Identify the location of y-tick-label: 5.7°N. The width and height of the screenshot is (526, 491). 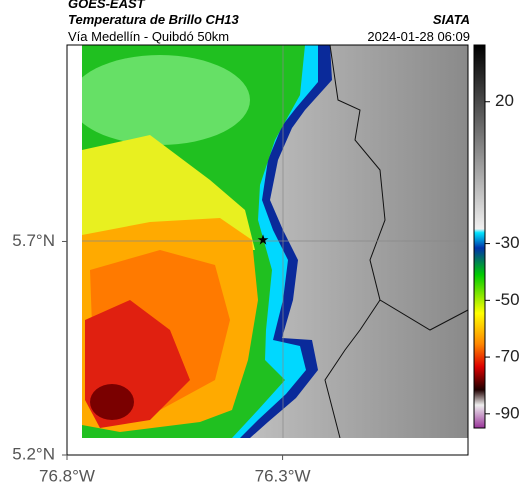
(33, 240).